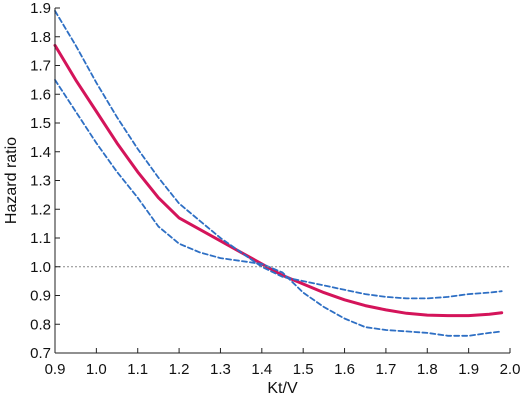 Image resolution: width=520 pixels, height=401 pixels. I want to click on y-tick-label: 1.7, so click(40, 66).